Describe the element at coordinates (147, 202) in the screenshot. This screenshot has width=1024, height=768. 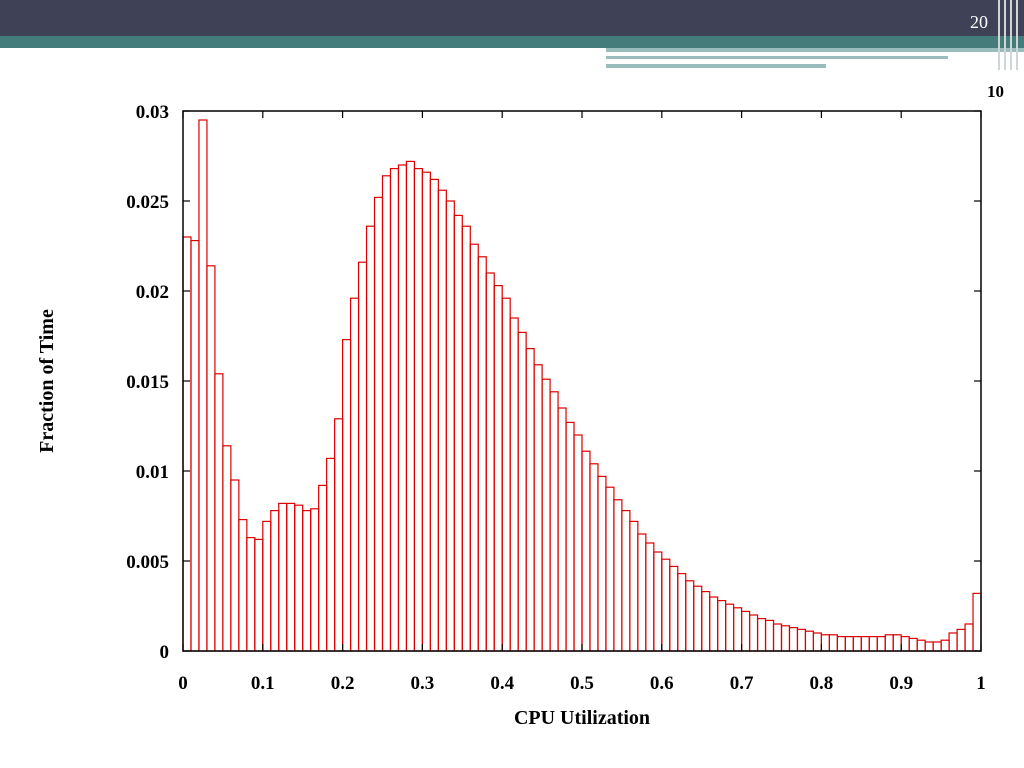
I see `y-tick-label: 0.025` at that location.